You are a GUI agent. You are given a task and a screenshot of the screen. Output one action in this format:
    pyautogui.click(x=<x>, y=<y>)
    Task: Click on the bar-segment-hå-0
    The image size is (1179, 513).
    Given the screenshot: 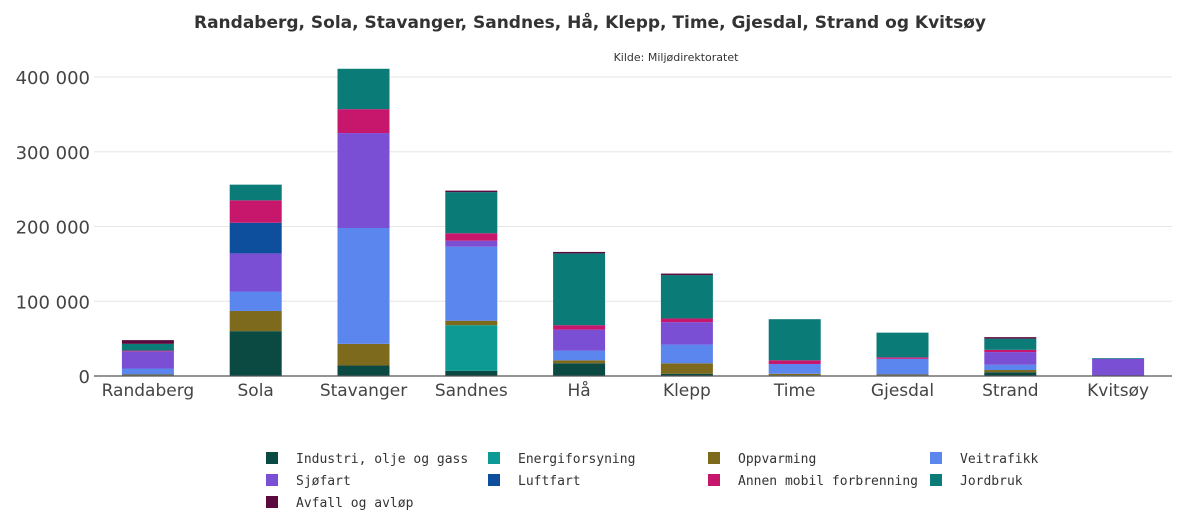 What is the action you would take?
    pyautogui.click(x=579, y=369)
    